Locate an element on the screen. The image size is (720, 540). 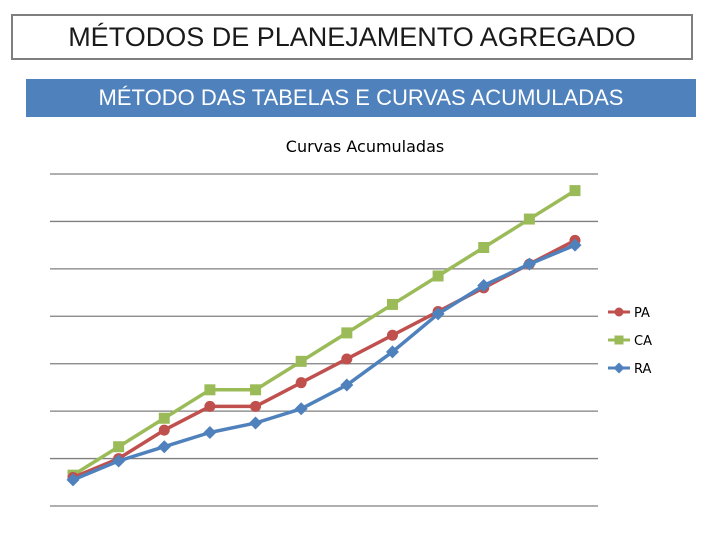
slide-title: MÉTODOS DE PLANEJAMENTO AGREGADO is located at coordinates (352, 37).